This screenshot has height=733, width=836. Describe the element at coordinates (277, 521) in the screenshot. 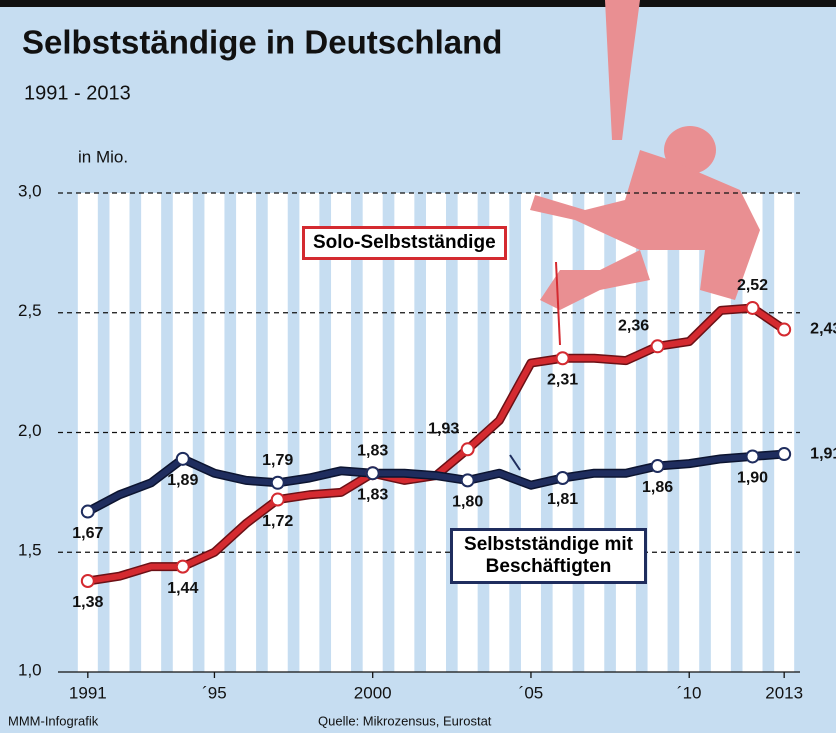

I see `data-label: 1,72` at that location.